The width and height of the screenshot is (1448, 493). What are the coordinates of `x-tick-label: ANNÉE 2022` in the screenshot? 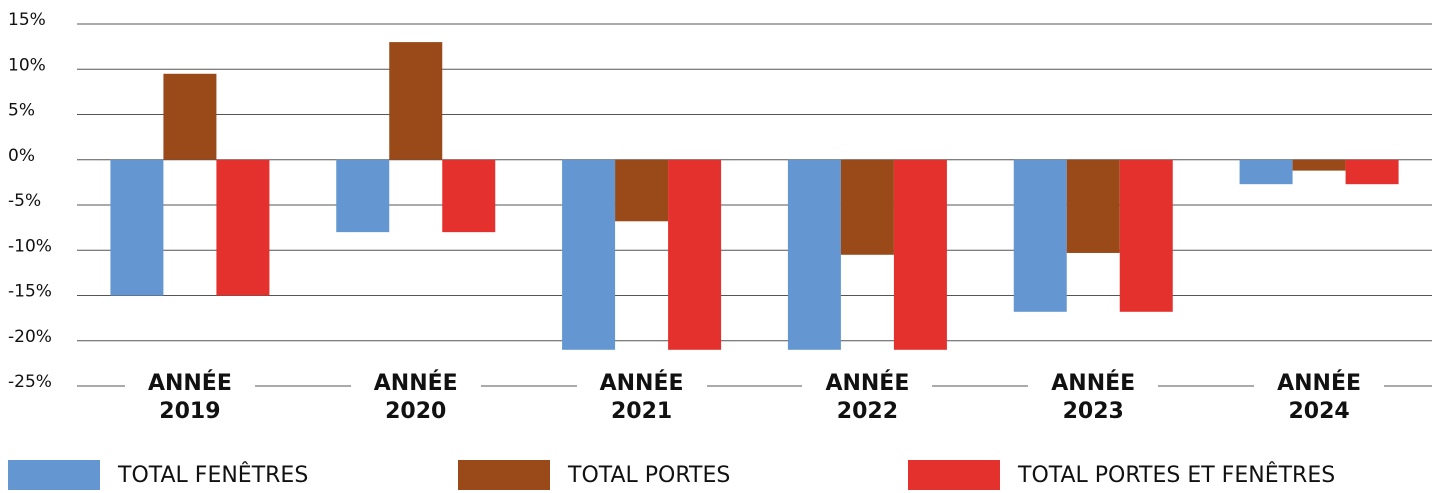 It's located at (867, 398).